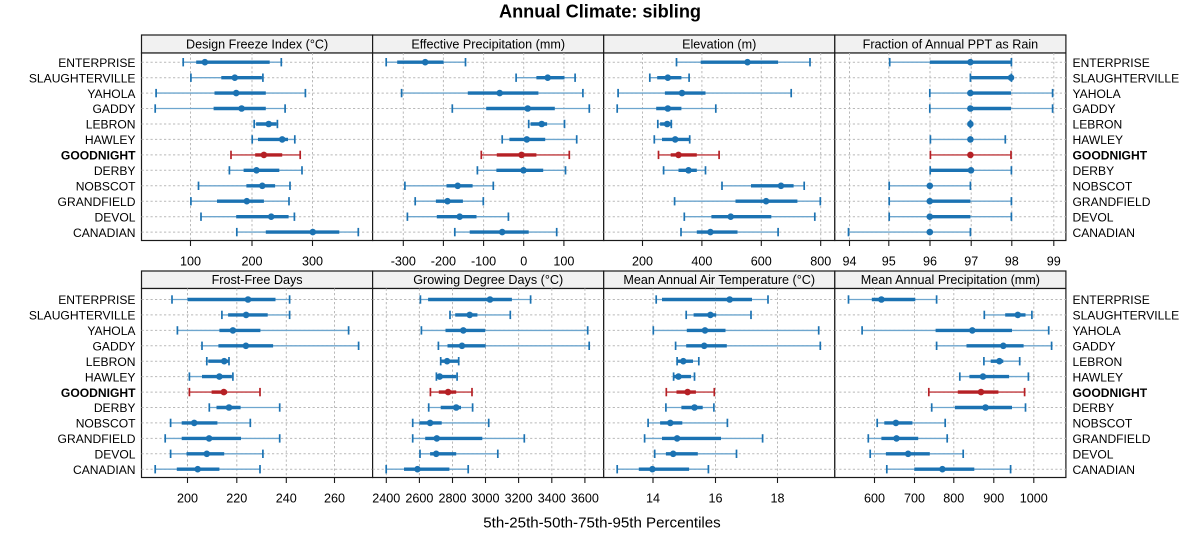 The height and width of the screenshot is (550, 1200). What do you see at coordinates (523, 261) in the screenshot?
I see `svg-text: 0` at bounding box center [523, 261].